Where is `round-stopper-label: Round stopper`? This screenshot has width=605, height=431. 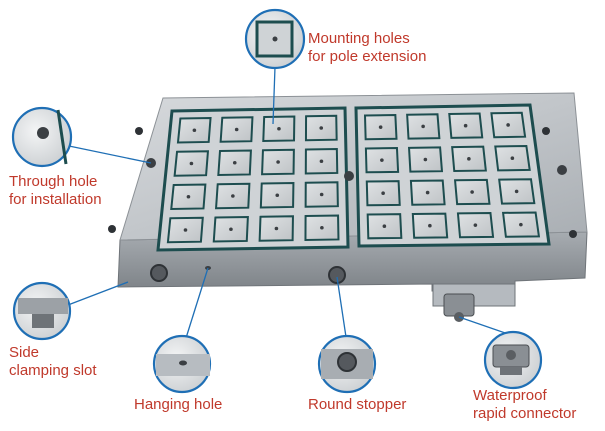
round-stopper-label: Round stopper is located at coordinates (357, 405).